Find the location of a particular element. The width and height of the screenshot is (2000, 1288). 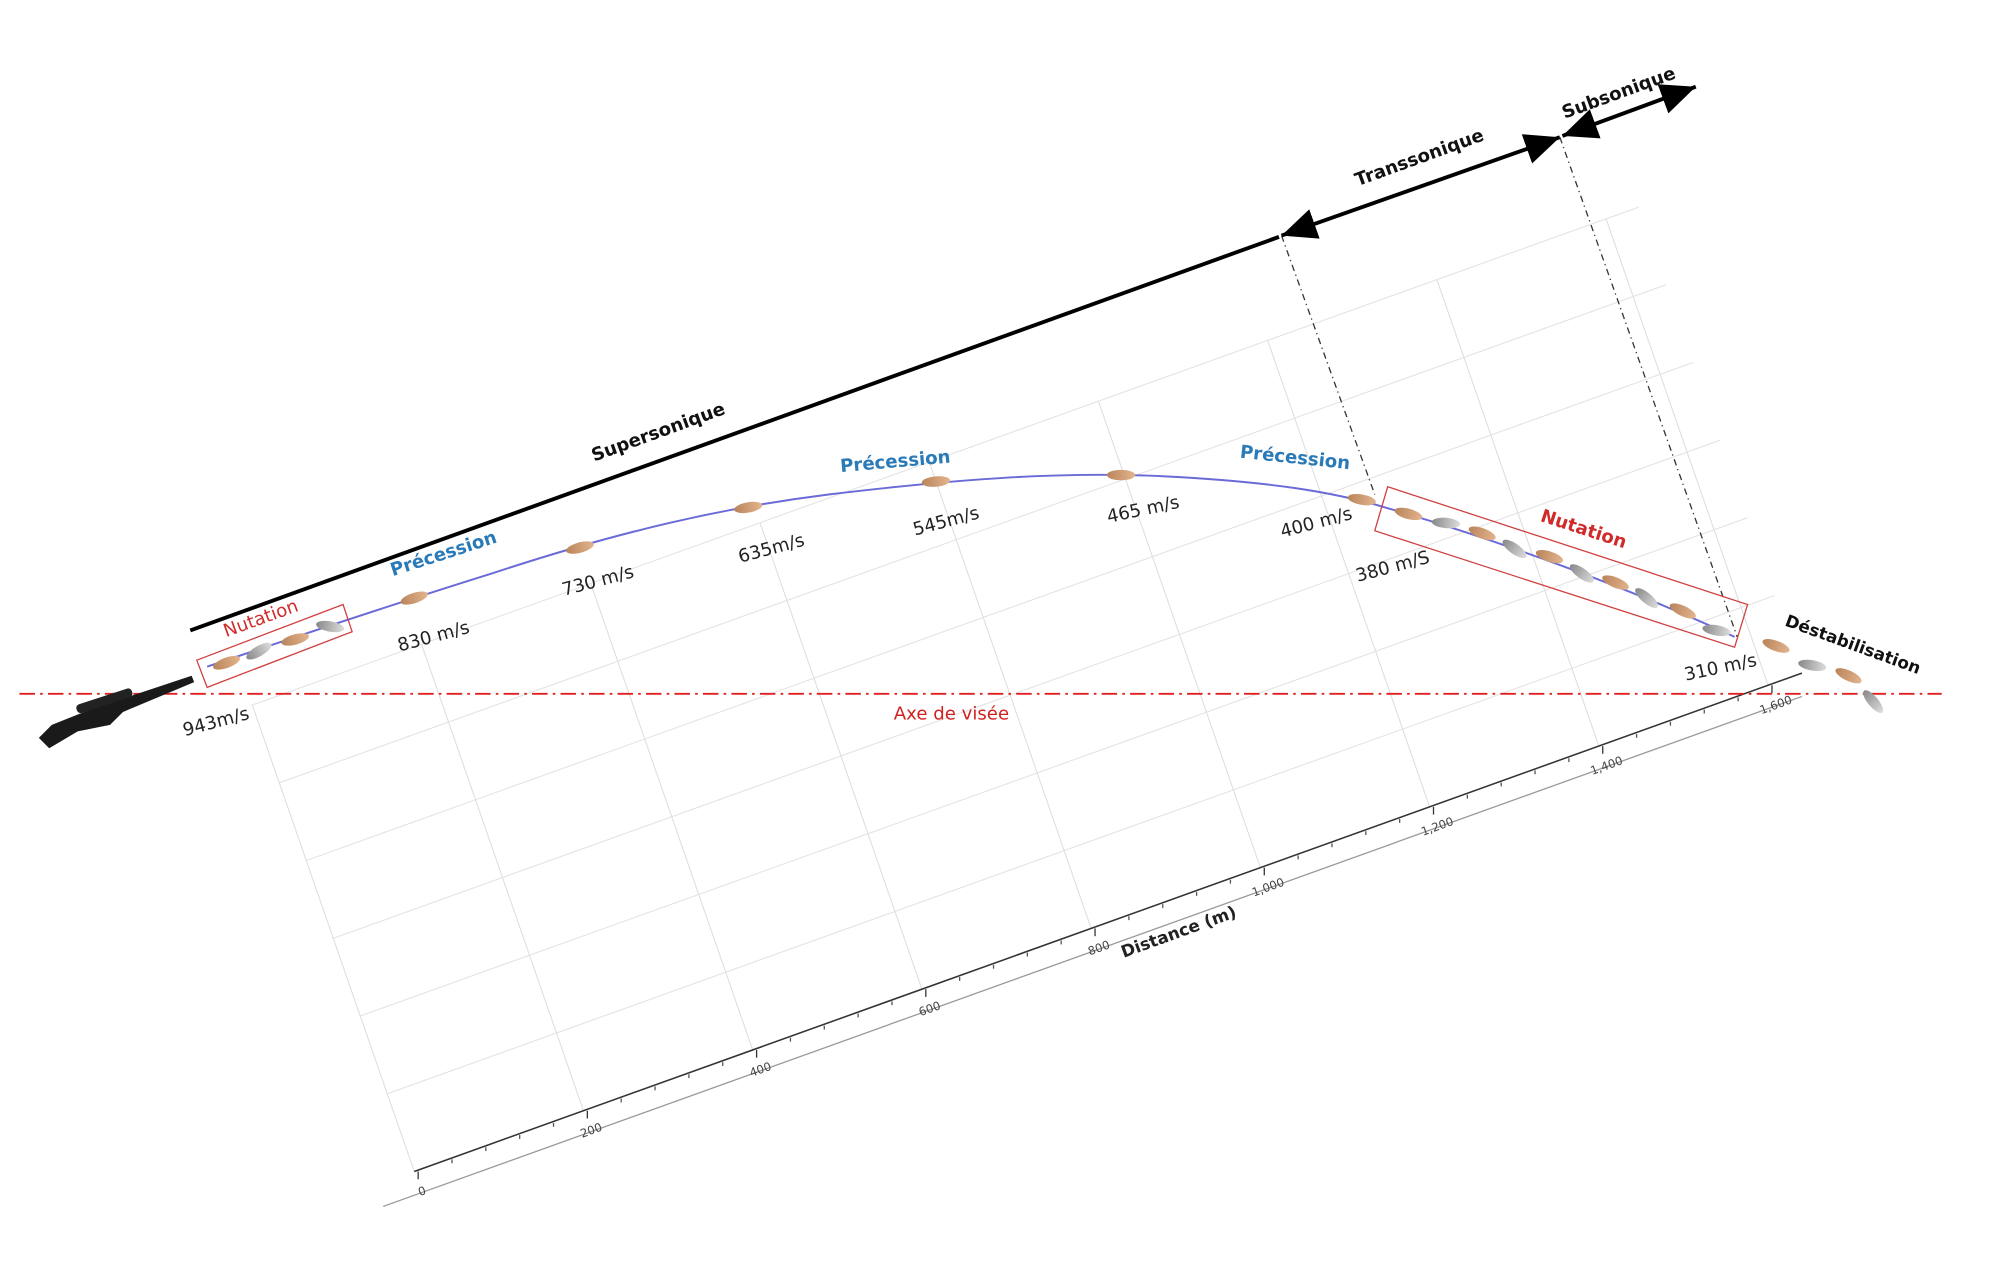

tick-label: 800 is located at coordinates (1099, 948).